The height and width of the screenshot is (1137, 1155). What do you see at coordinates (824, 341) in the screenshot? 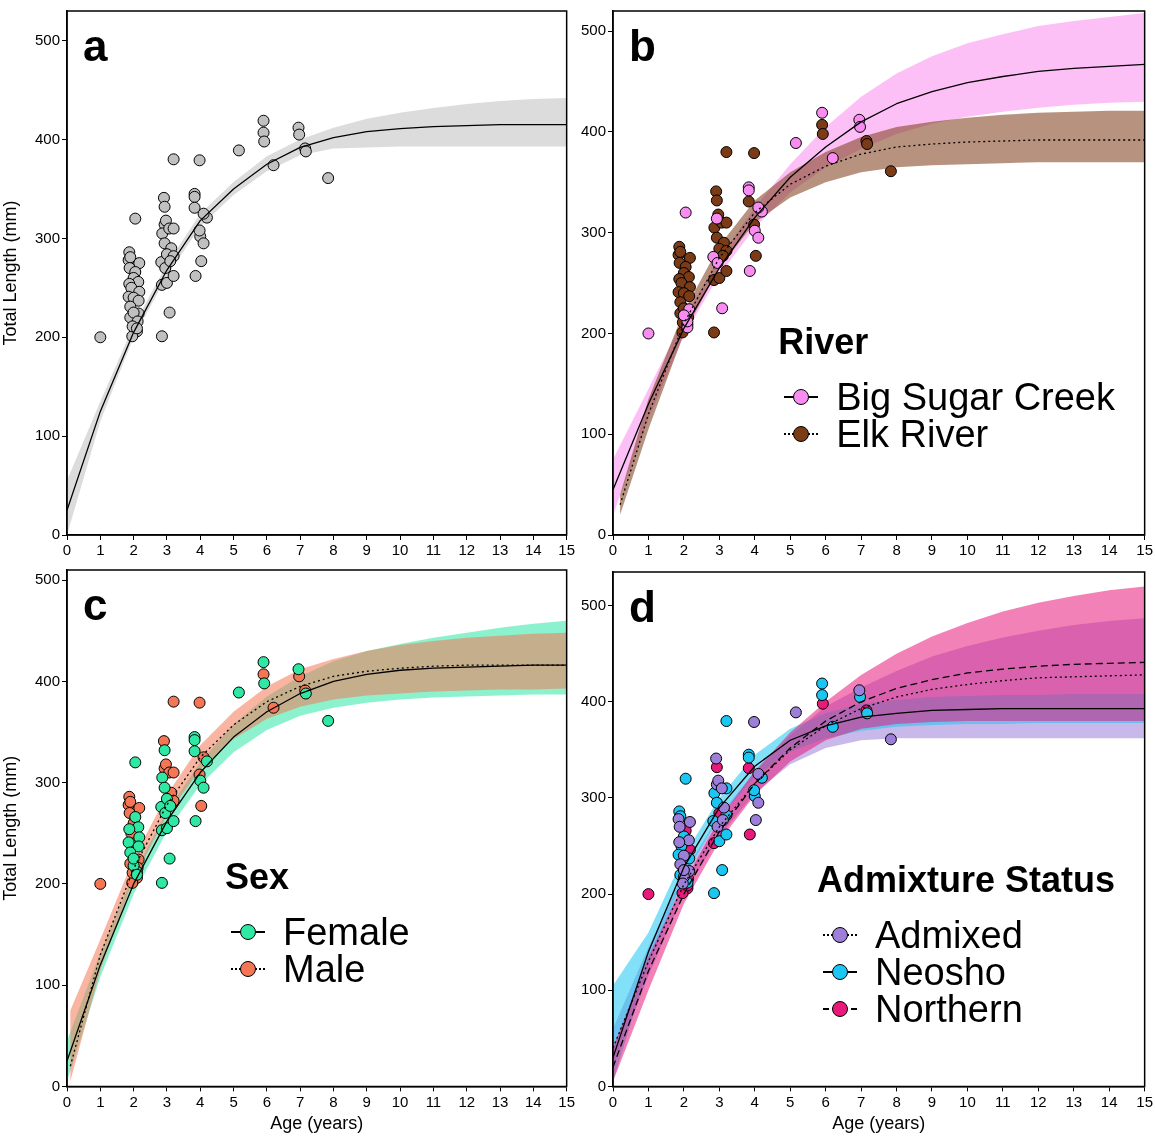
I see `legend-title: River` at bounding box center [824, 341].